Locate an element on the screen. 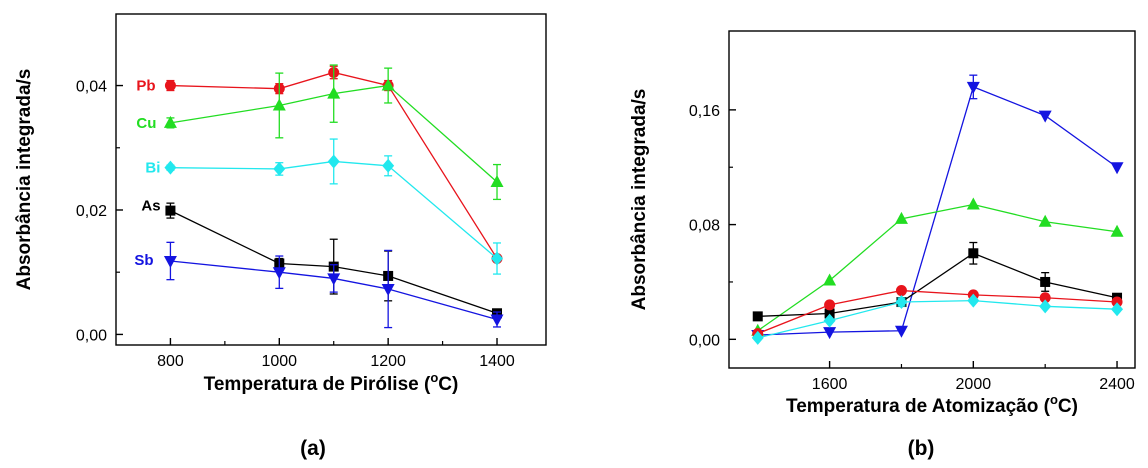 The height and width of the screenshot is (468, 1148). x-tick-label: 1400 is located at coordinates (497, 361).